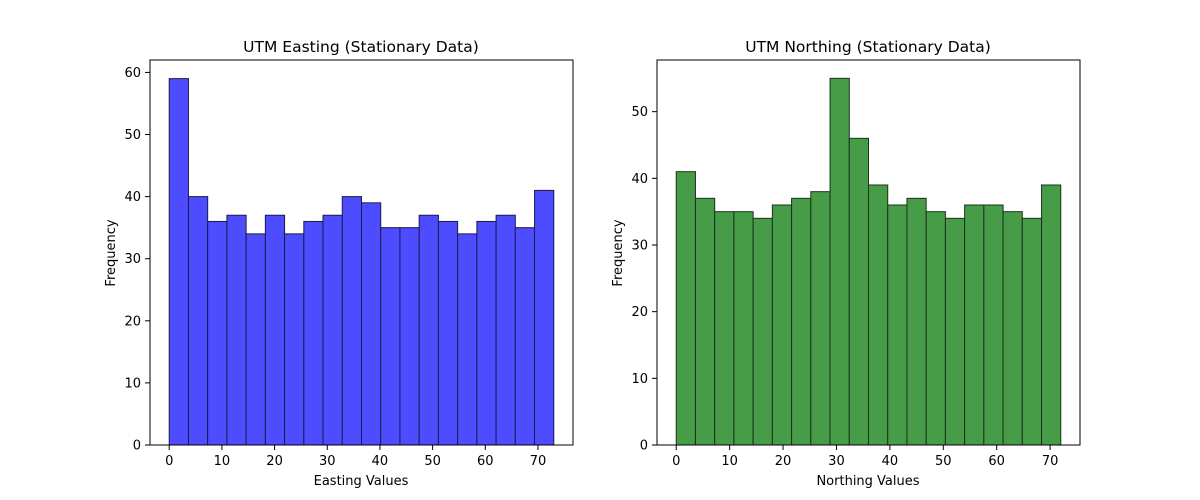 The image size is (1200, 500). I want to click on y-axis-ticks: 0 10 20 30 40 50, so click(644, 279).